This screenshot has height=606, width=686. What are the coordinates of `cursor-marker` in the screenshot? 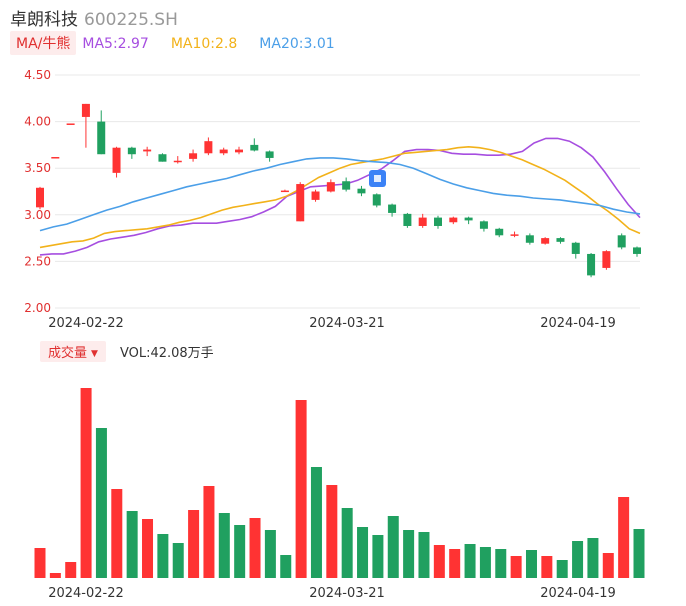 It's located at (377, 178).